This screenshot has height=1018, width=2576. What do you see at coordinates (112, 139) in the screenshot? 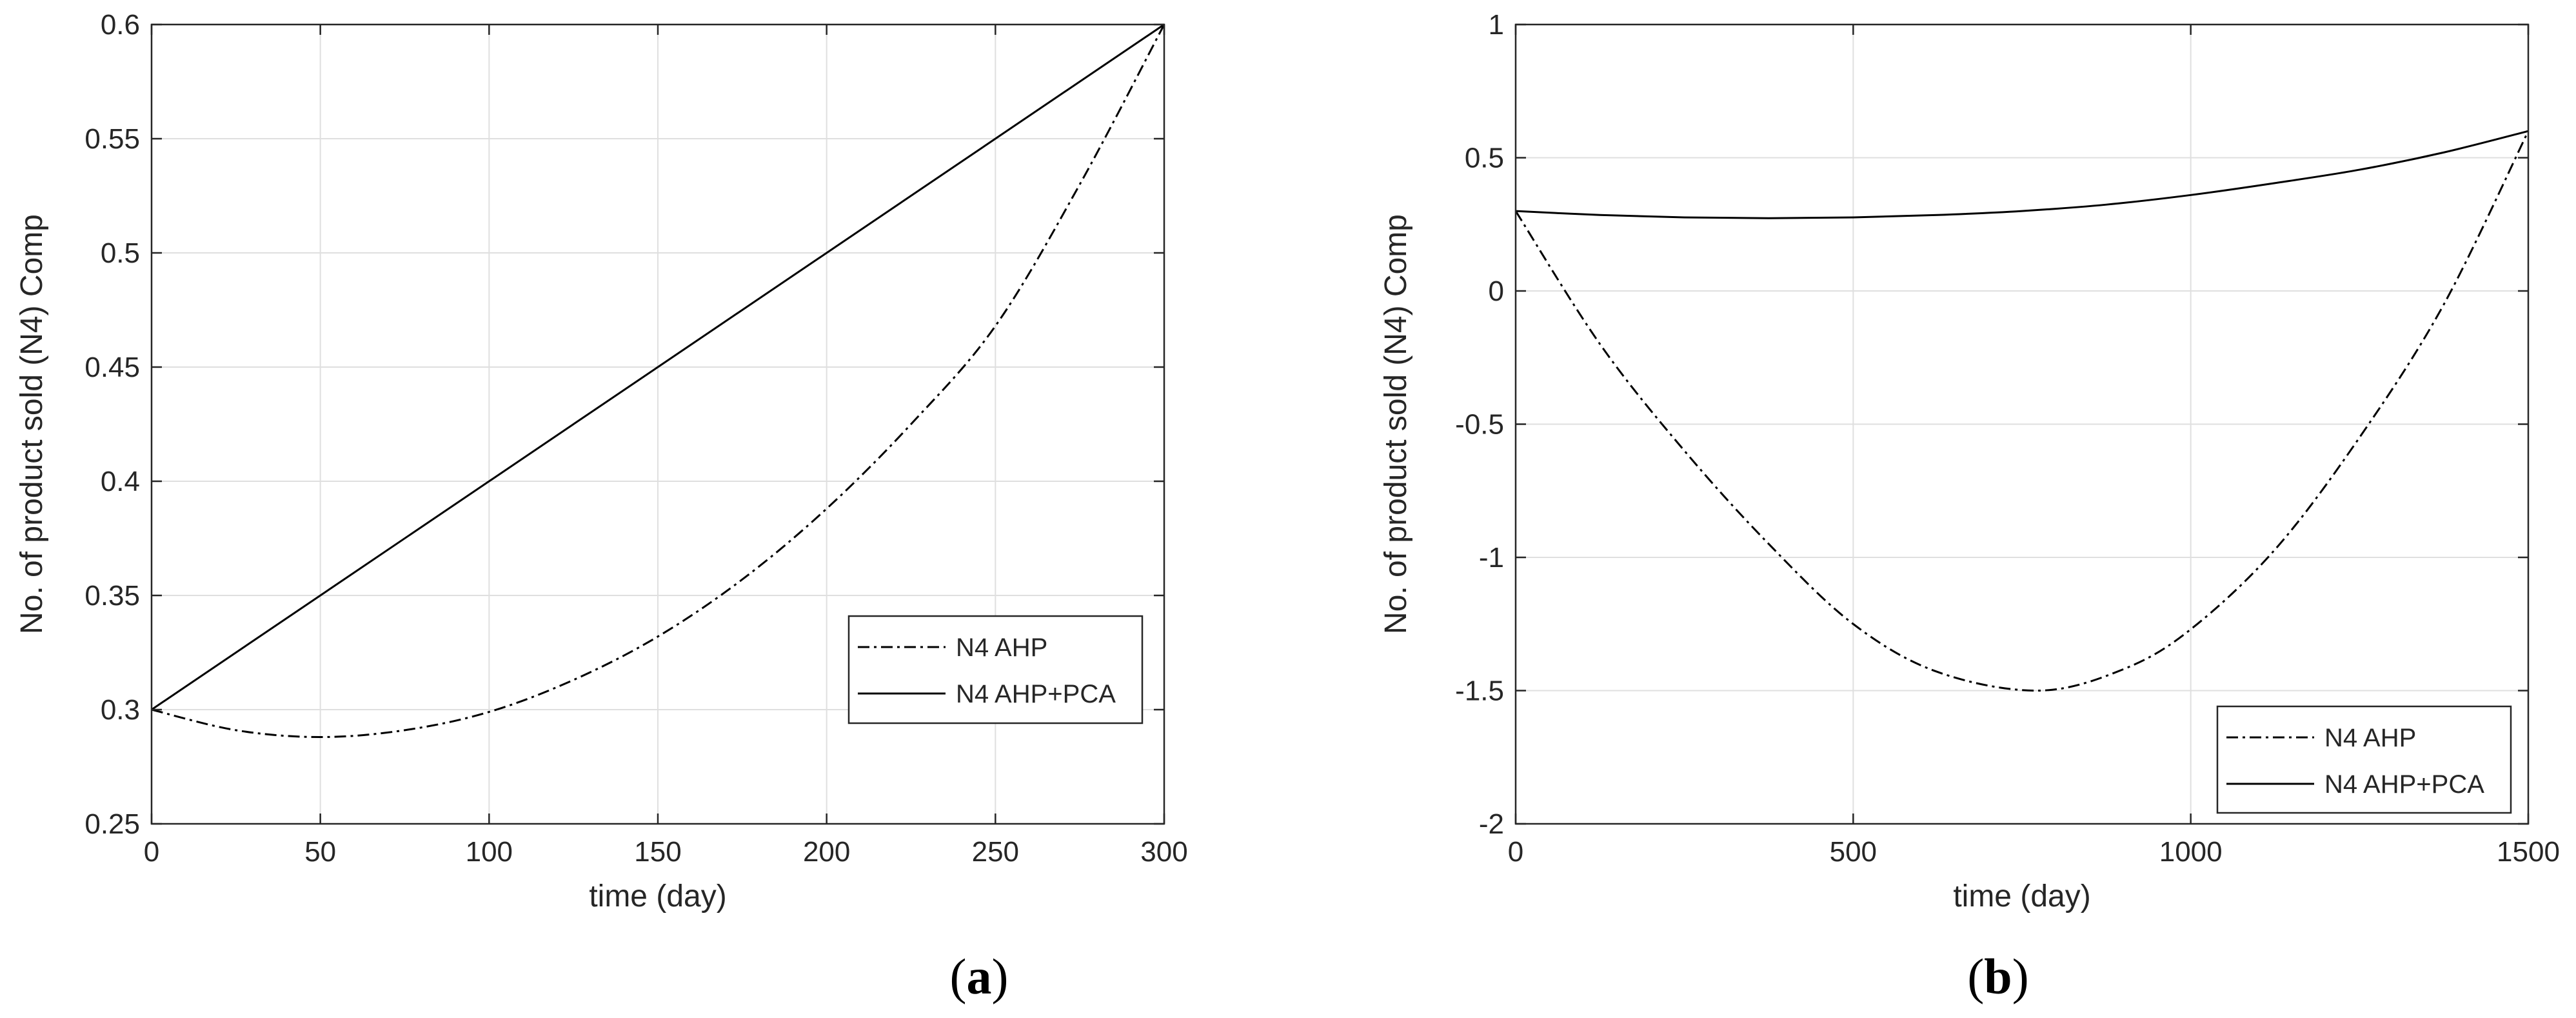
I see `chart-a-y-tick-label-6: 0.55` at bounding box center [112, 139].